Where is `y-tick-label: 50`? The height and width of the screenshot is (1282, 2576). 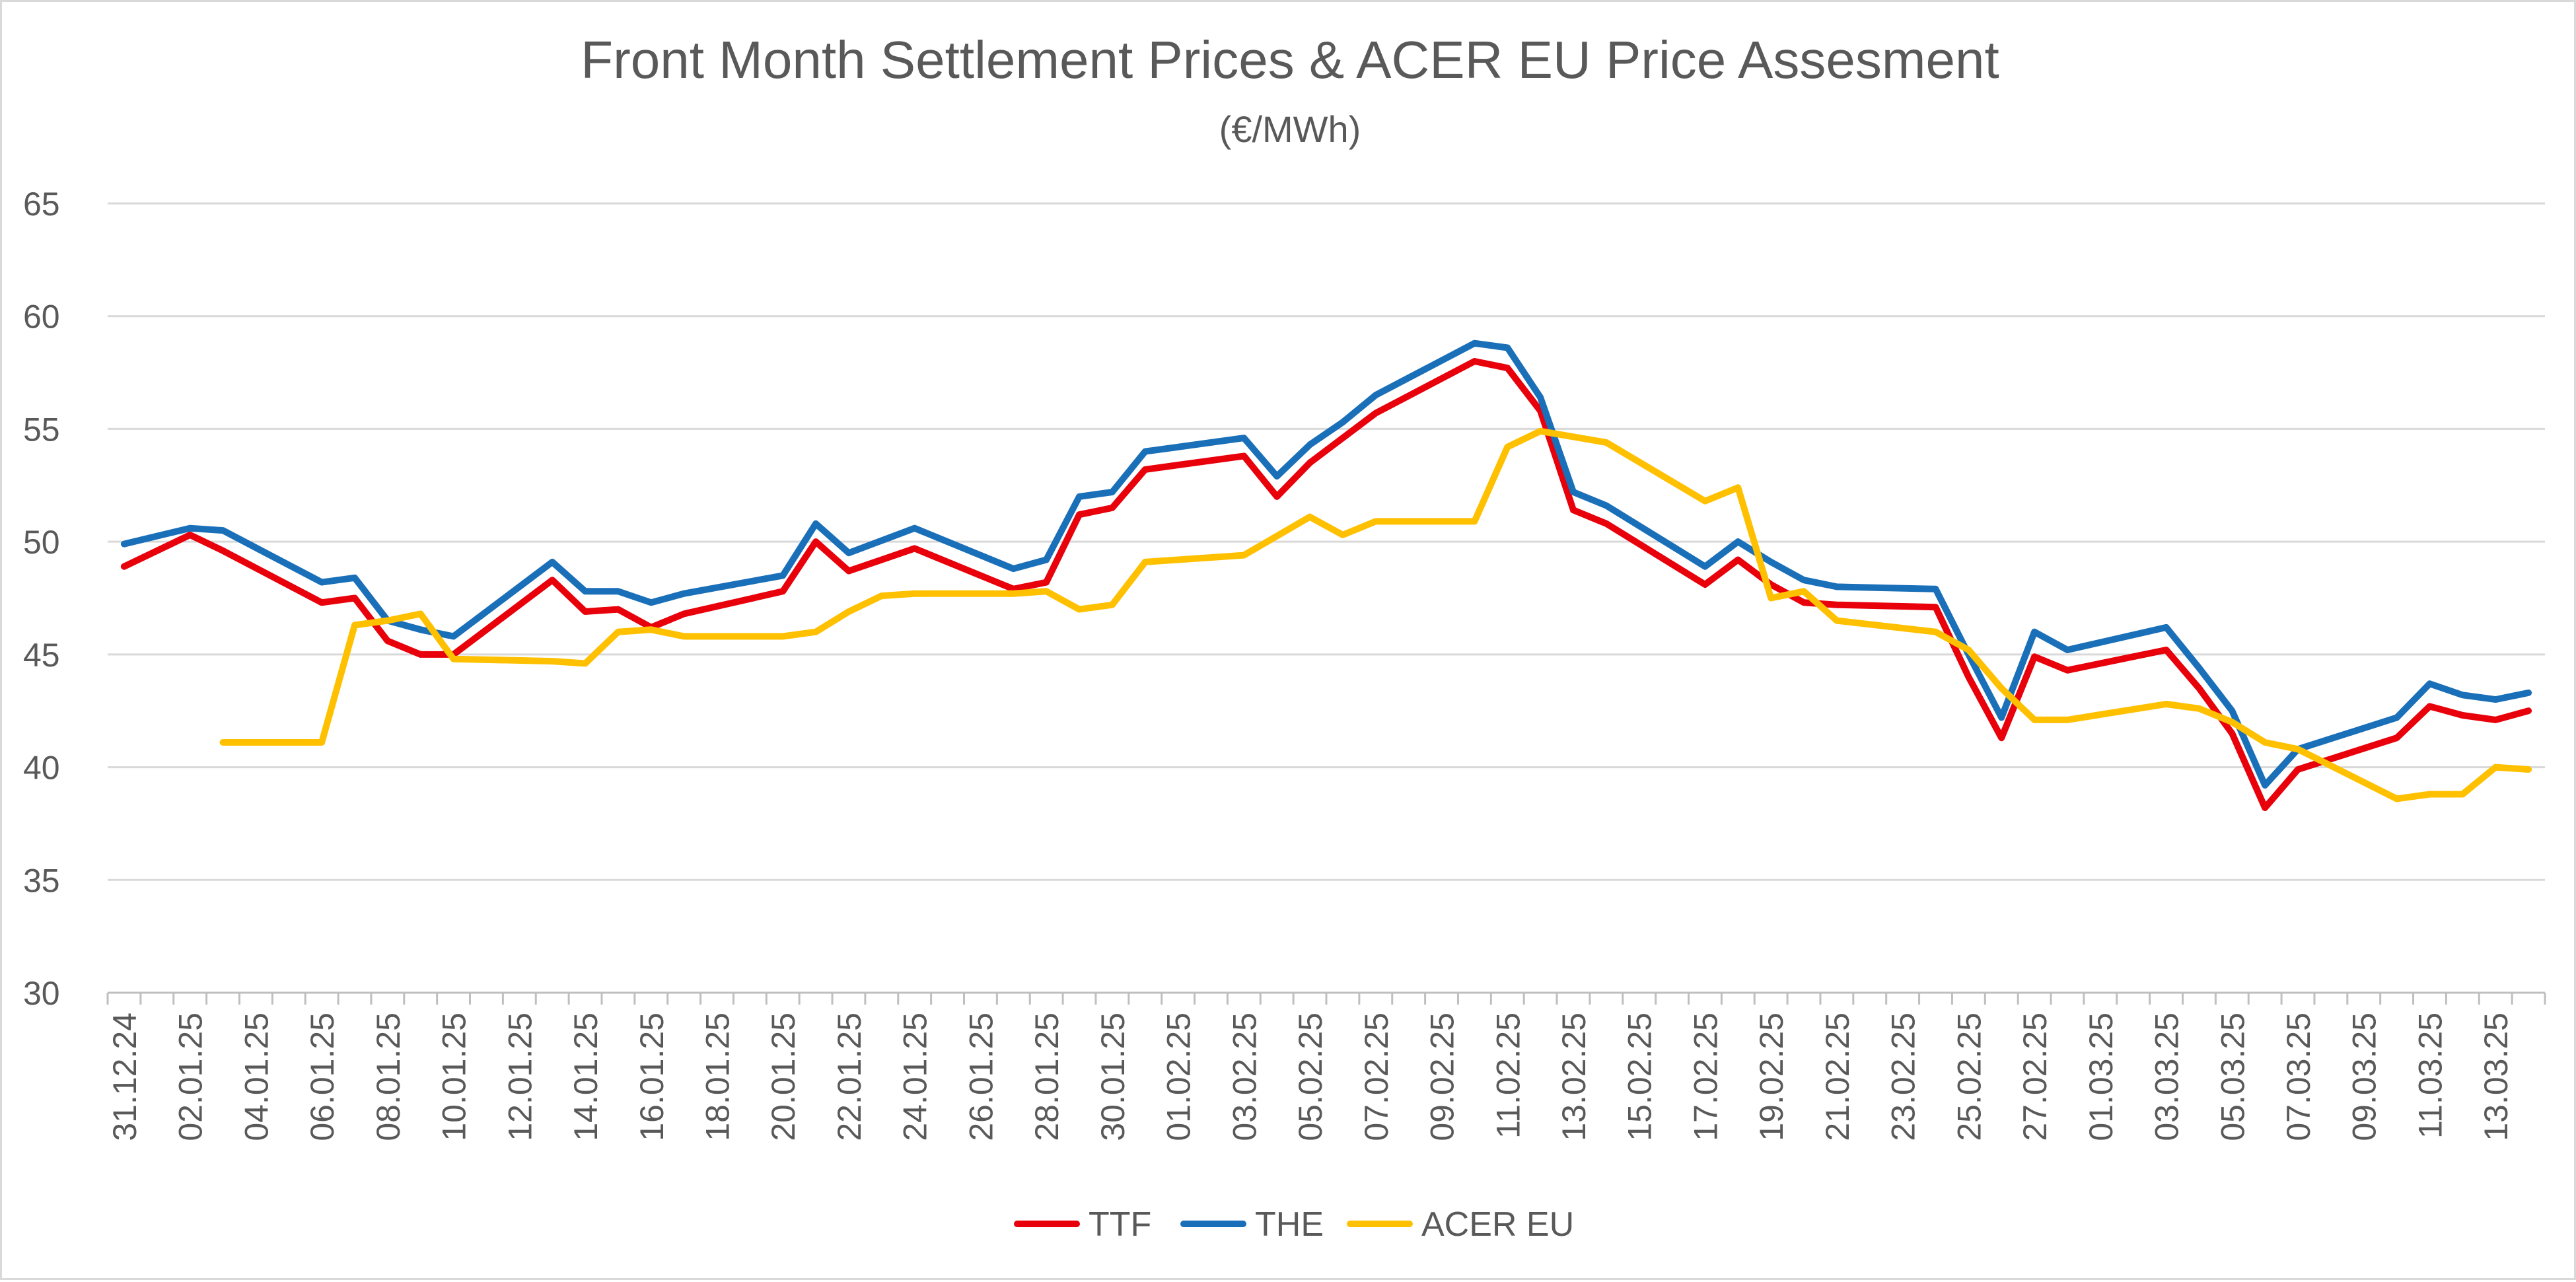 y-tick-label: 50 is located at coordinates (41, 542).